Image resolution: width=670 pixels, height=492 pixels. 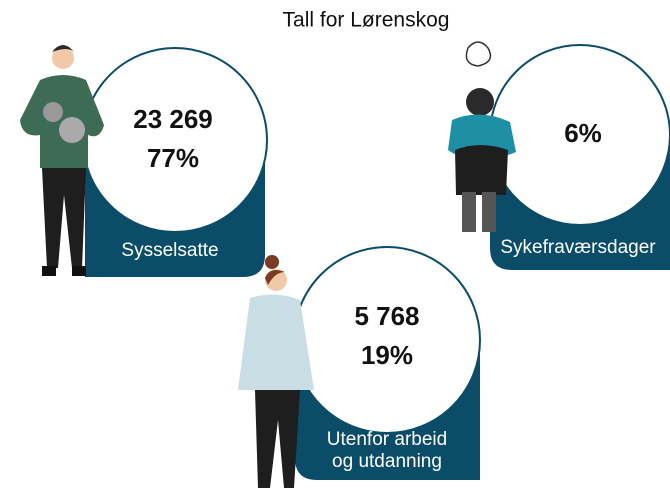 What do you see at coordinates (169, 250) in the screenshot?
I see `card-label: Sysselsatte` at bounding box center [169, 250].